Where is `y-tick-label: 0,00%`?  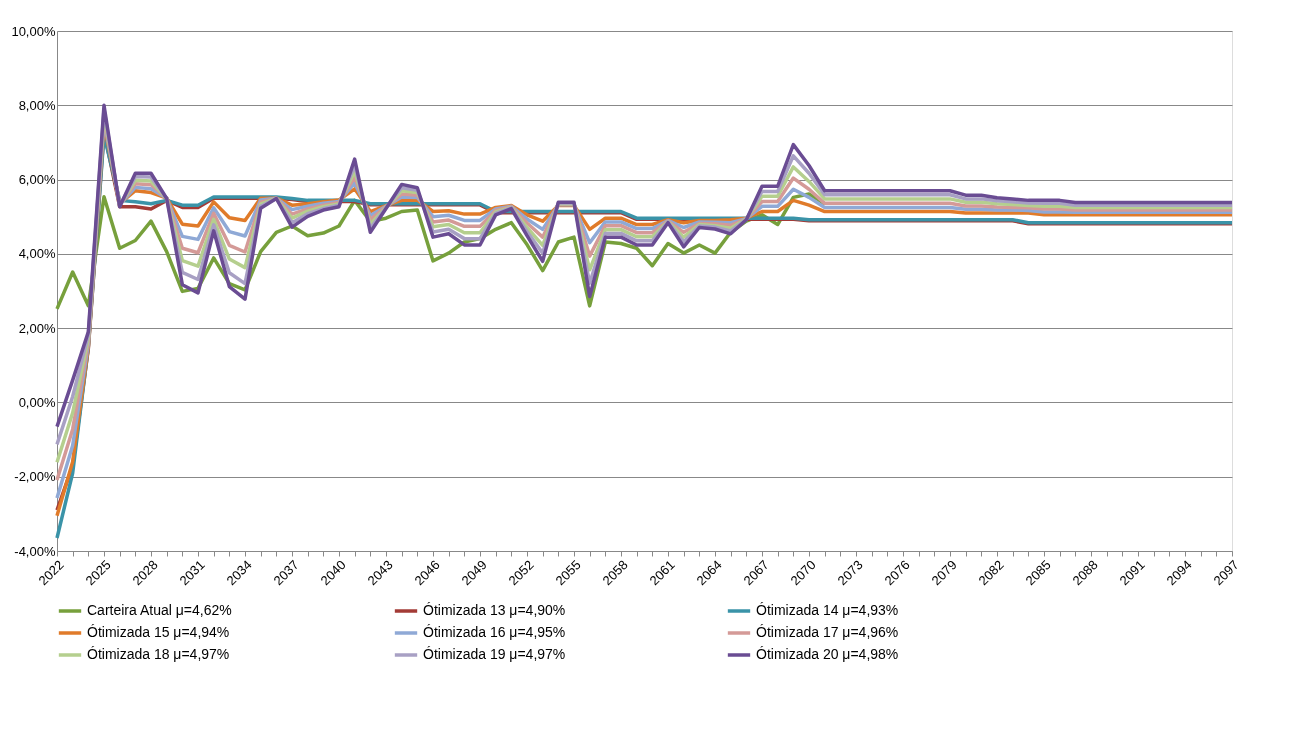 y-tick-label: 0,00% is located at coordinates (37, 402).